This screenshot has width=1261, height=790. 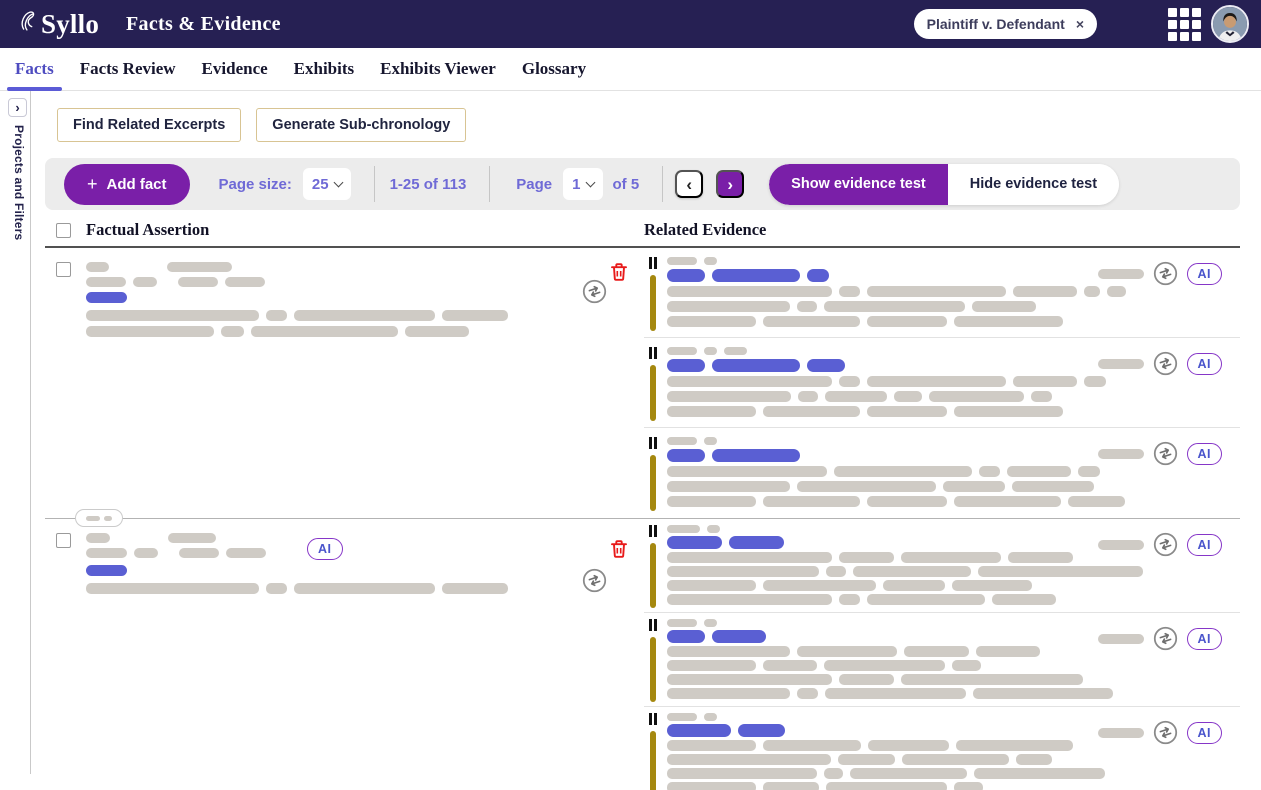 I want to click on find-related-excerpts-button: Find Related Excerpts, so click(x=149, y=125).